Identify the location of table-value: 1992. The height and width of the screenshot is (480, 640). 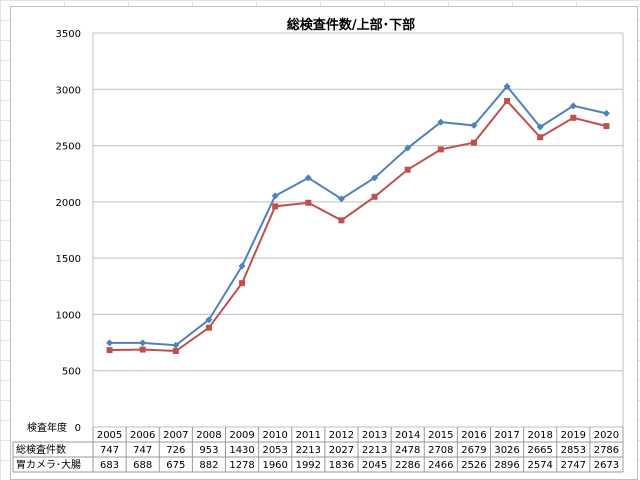
(308, 465).